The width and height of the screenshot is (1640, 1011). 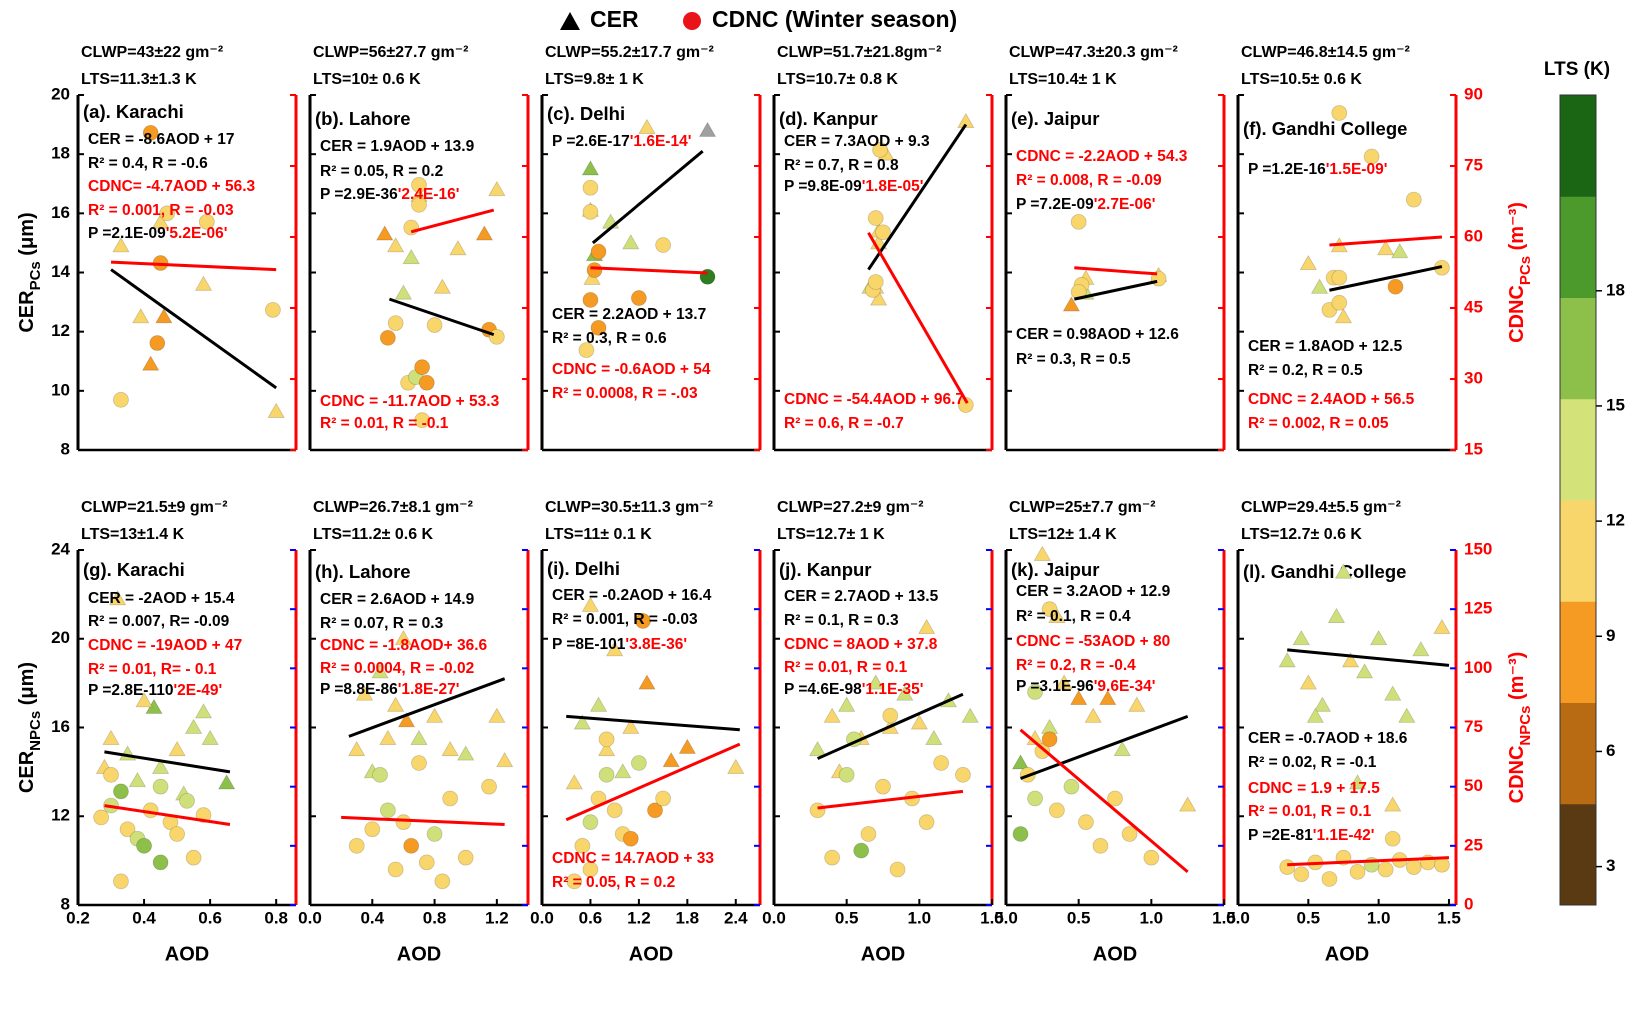 I want to click on annotation: R² = 0.001, R = -0.03, so click(x=625, y=619).